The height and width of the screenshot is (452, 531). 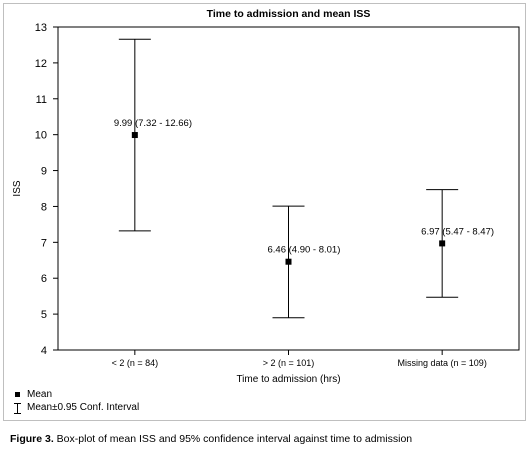 What do you see at coordinates (41, 100) in the screenshot?
I see `y-tick-label: 11` at bounding box center [41, 100].